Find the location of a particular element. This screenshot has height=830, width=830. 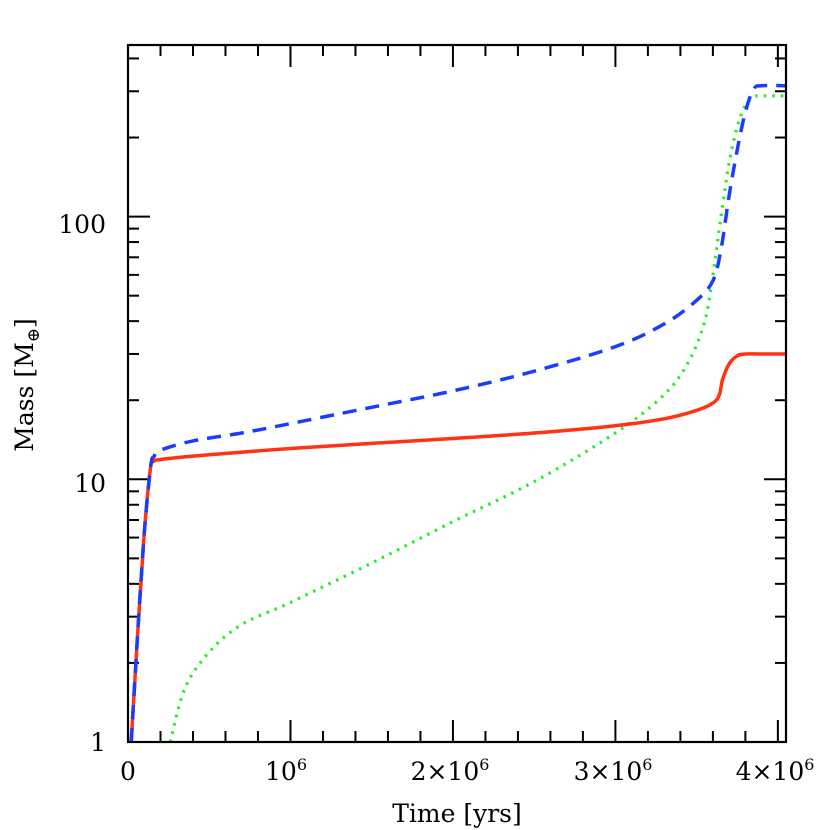

y-tick-label-1: 1 is located at coordinates (98, 742).